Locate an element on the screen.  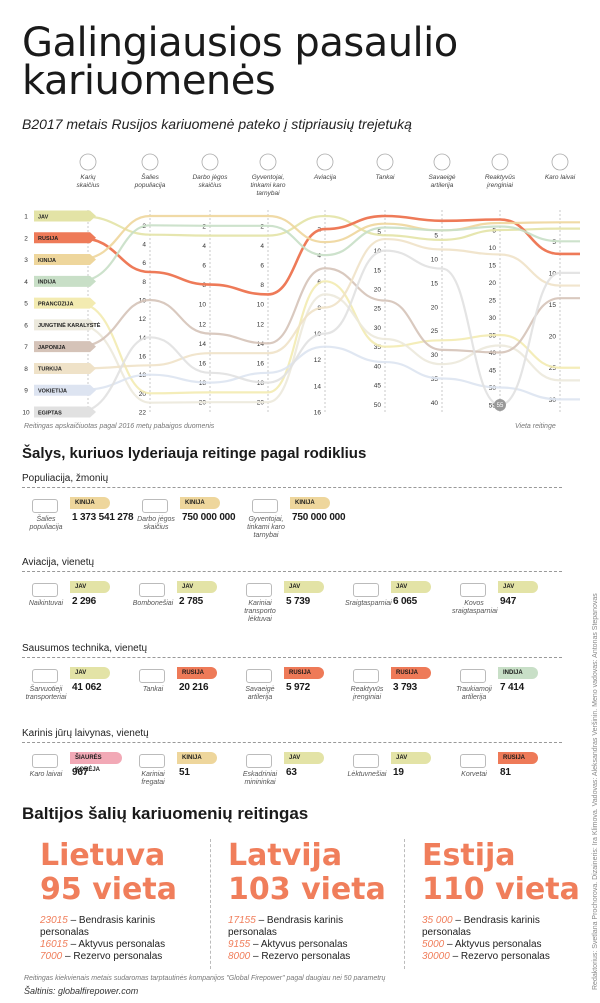
rank-label: 1 is located at coordinates (26, 217).